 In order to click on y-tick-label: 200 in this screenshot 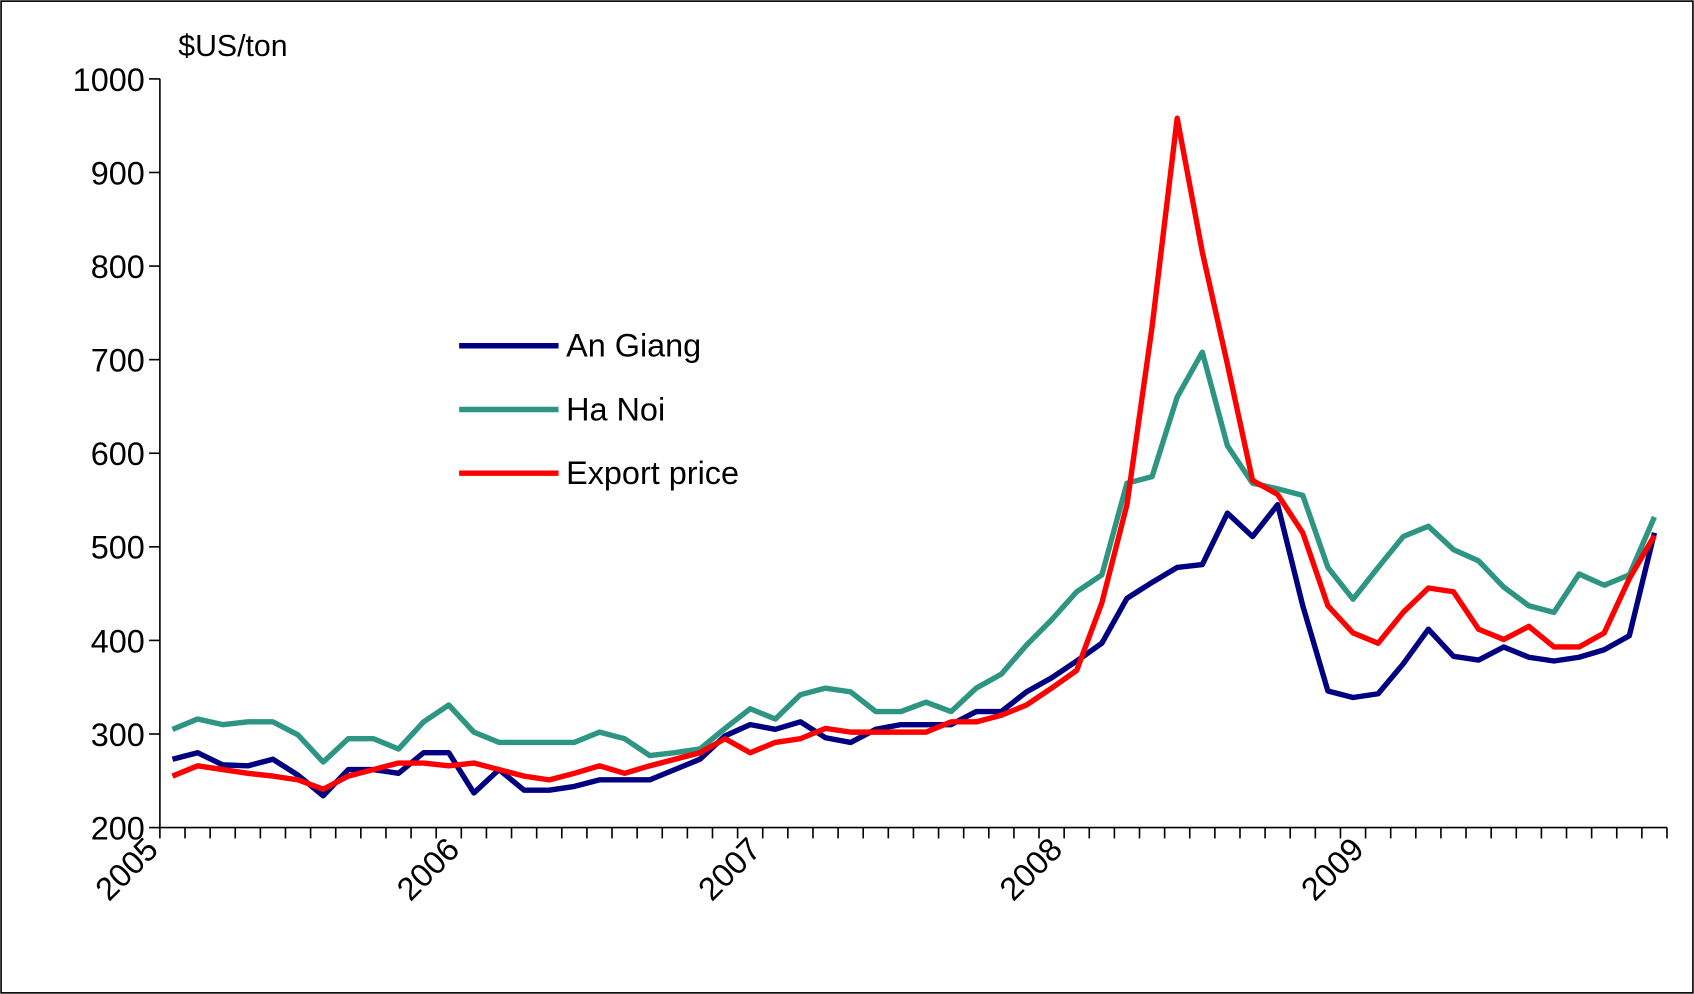, I will do `click(118, 828)`.